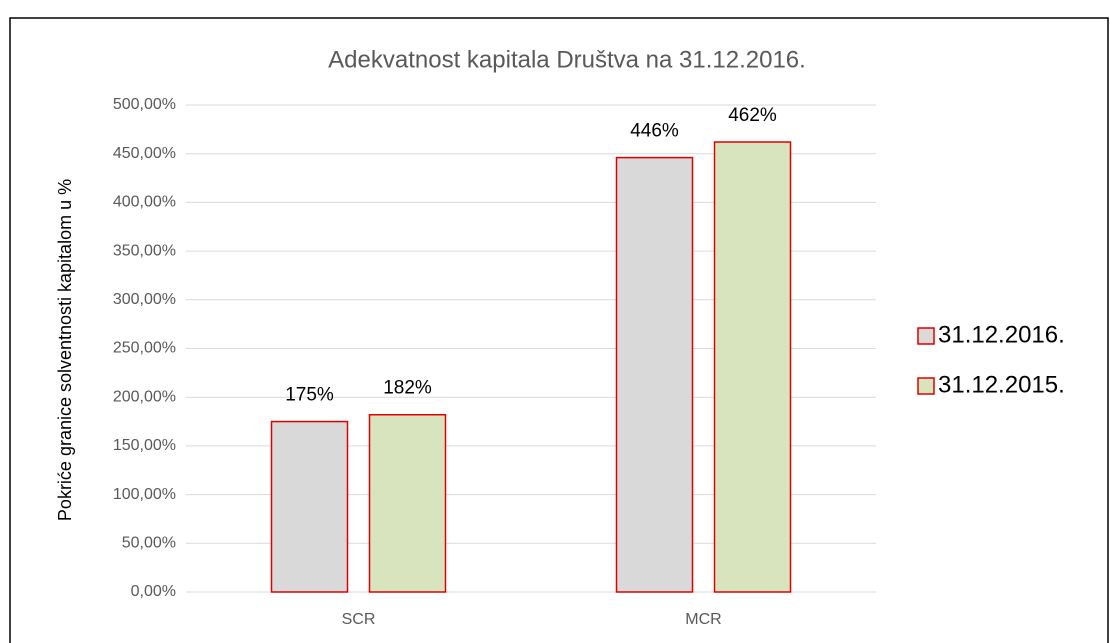 The width and height of the screenshot is (1110, 643). Describe the element at coordinates (149, 543) in the screenshot. I see `y-tick-label: 50,00%` at that location.